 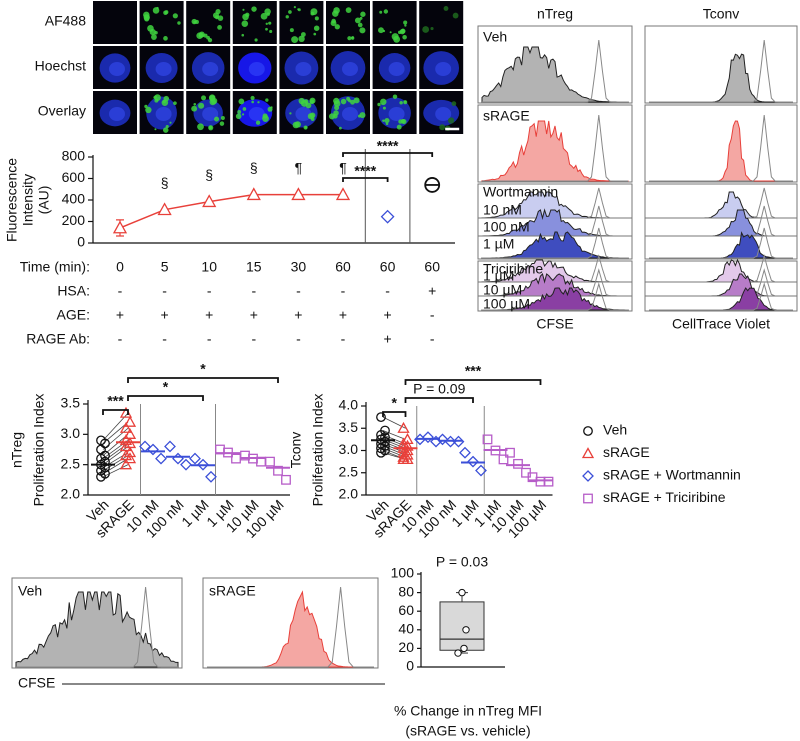 I want to click on y-tick-label: 600, so click(x=74, y=177).